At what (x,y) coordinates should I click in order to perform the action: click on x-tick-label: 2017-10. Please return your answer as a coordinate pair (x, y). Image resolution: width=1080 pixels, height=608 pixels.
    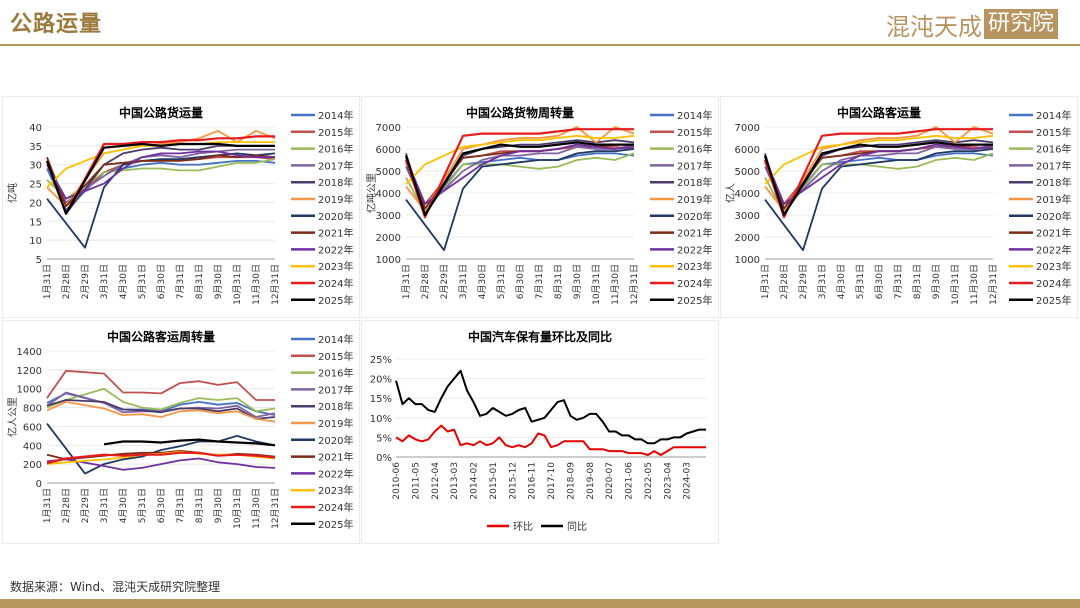
    Looking at the image, I should click on (552, 481).